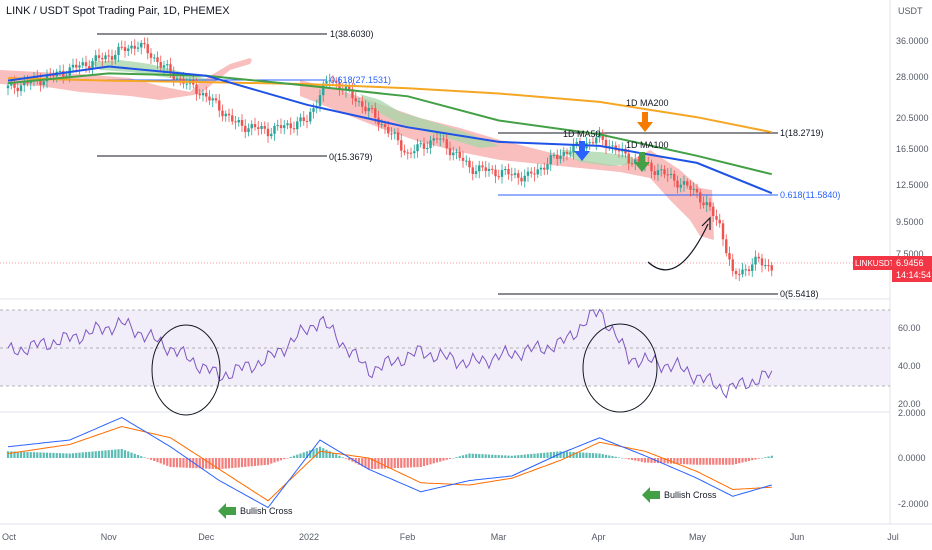 The image size is (932, 550). Describe the element at coordinates (647, 103) in the screenshot. I see `ma200-label: 1D MA200` at that location.